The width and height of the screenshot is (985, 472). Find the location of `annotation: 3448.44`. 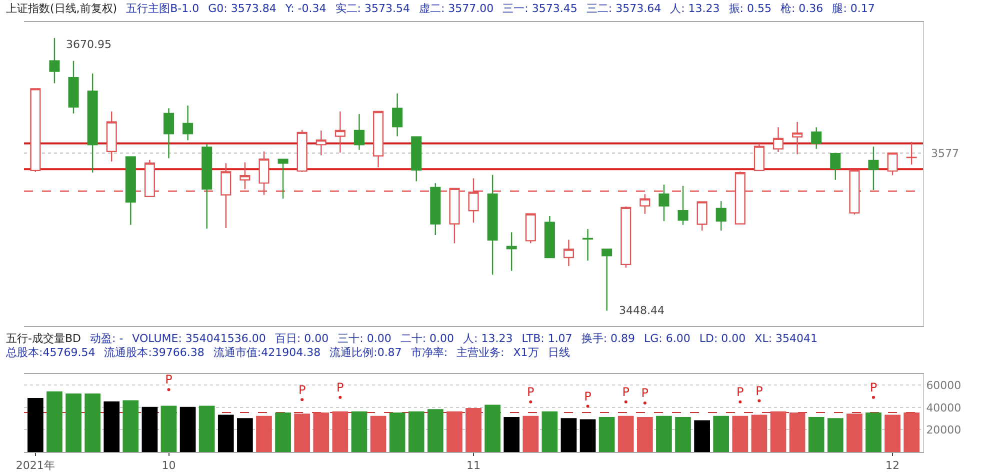

annotation: 3448.44 is located at coordinates (641, 310).